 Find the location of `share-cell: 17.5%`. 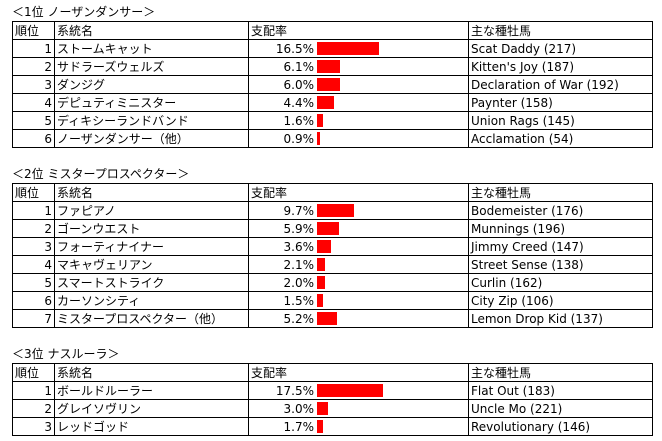

share-cell: 17.5% is located at coordinates (358, 390).